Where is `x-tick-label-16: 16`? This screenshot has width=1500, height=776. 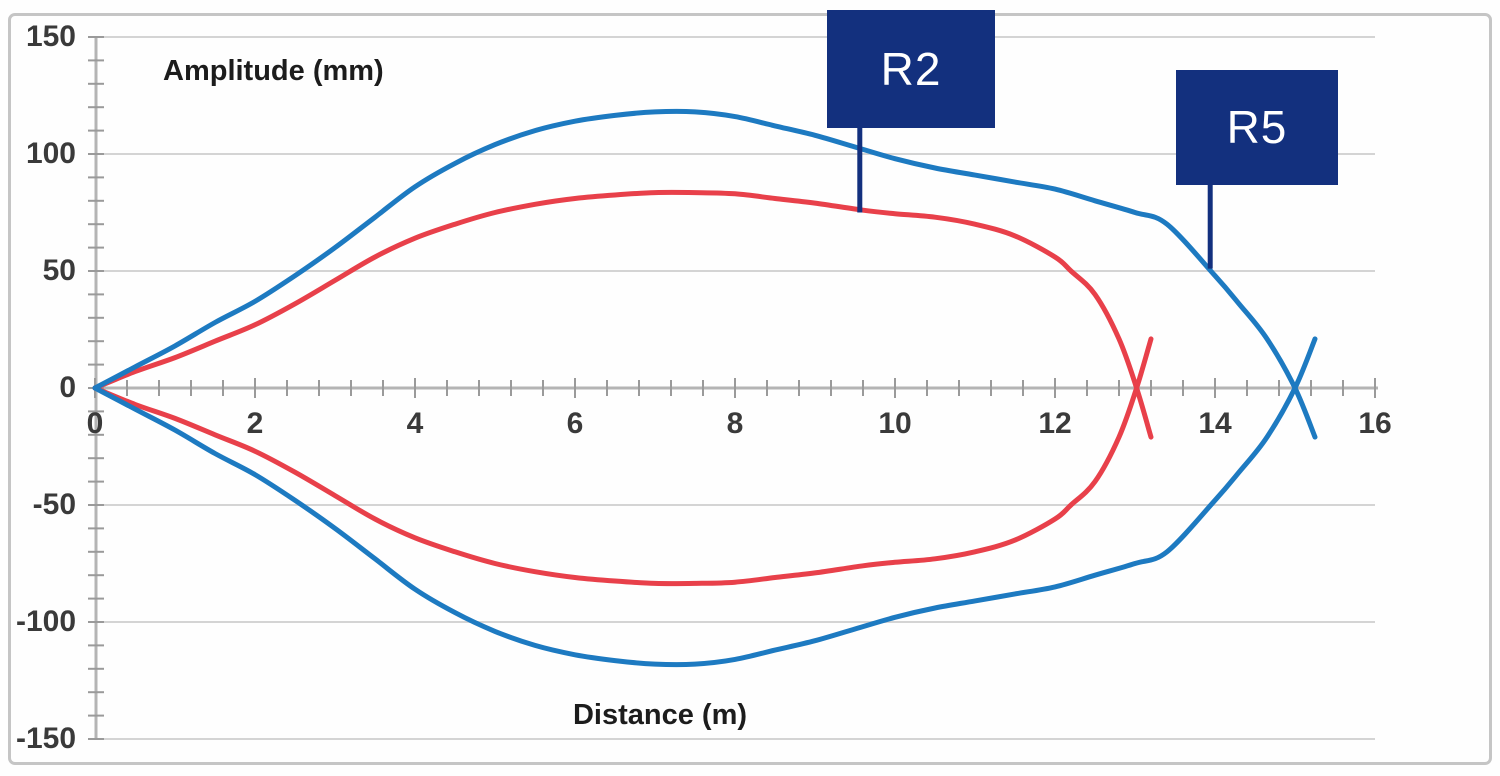
x-tick-label-16: 16 is located at coordinates (1375, 423).